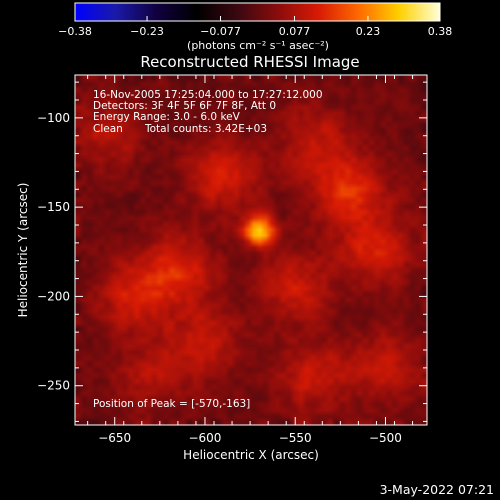 The image size is (500, 500). I want to click on x-axis-label: Heliocentric X (arcsec), so click(251, 455).